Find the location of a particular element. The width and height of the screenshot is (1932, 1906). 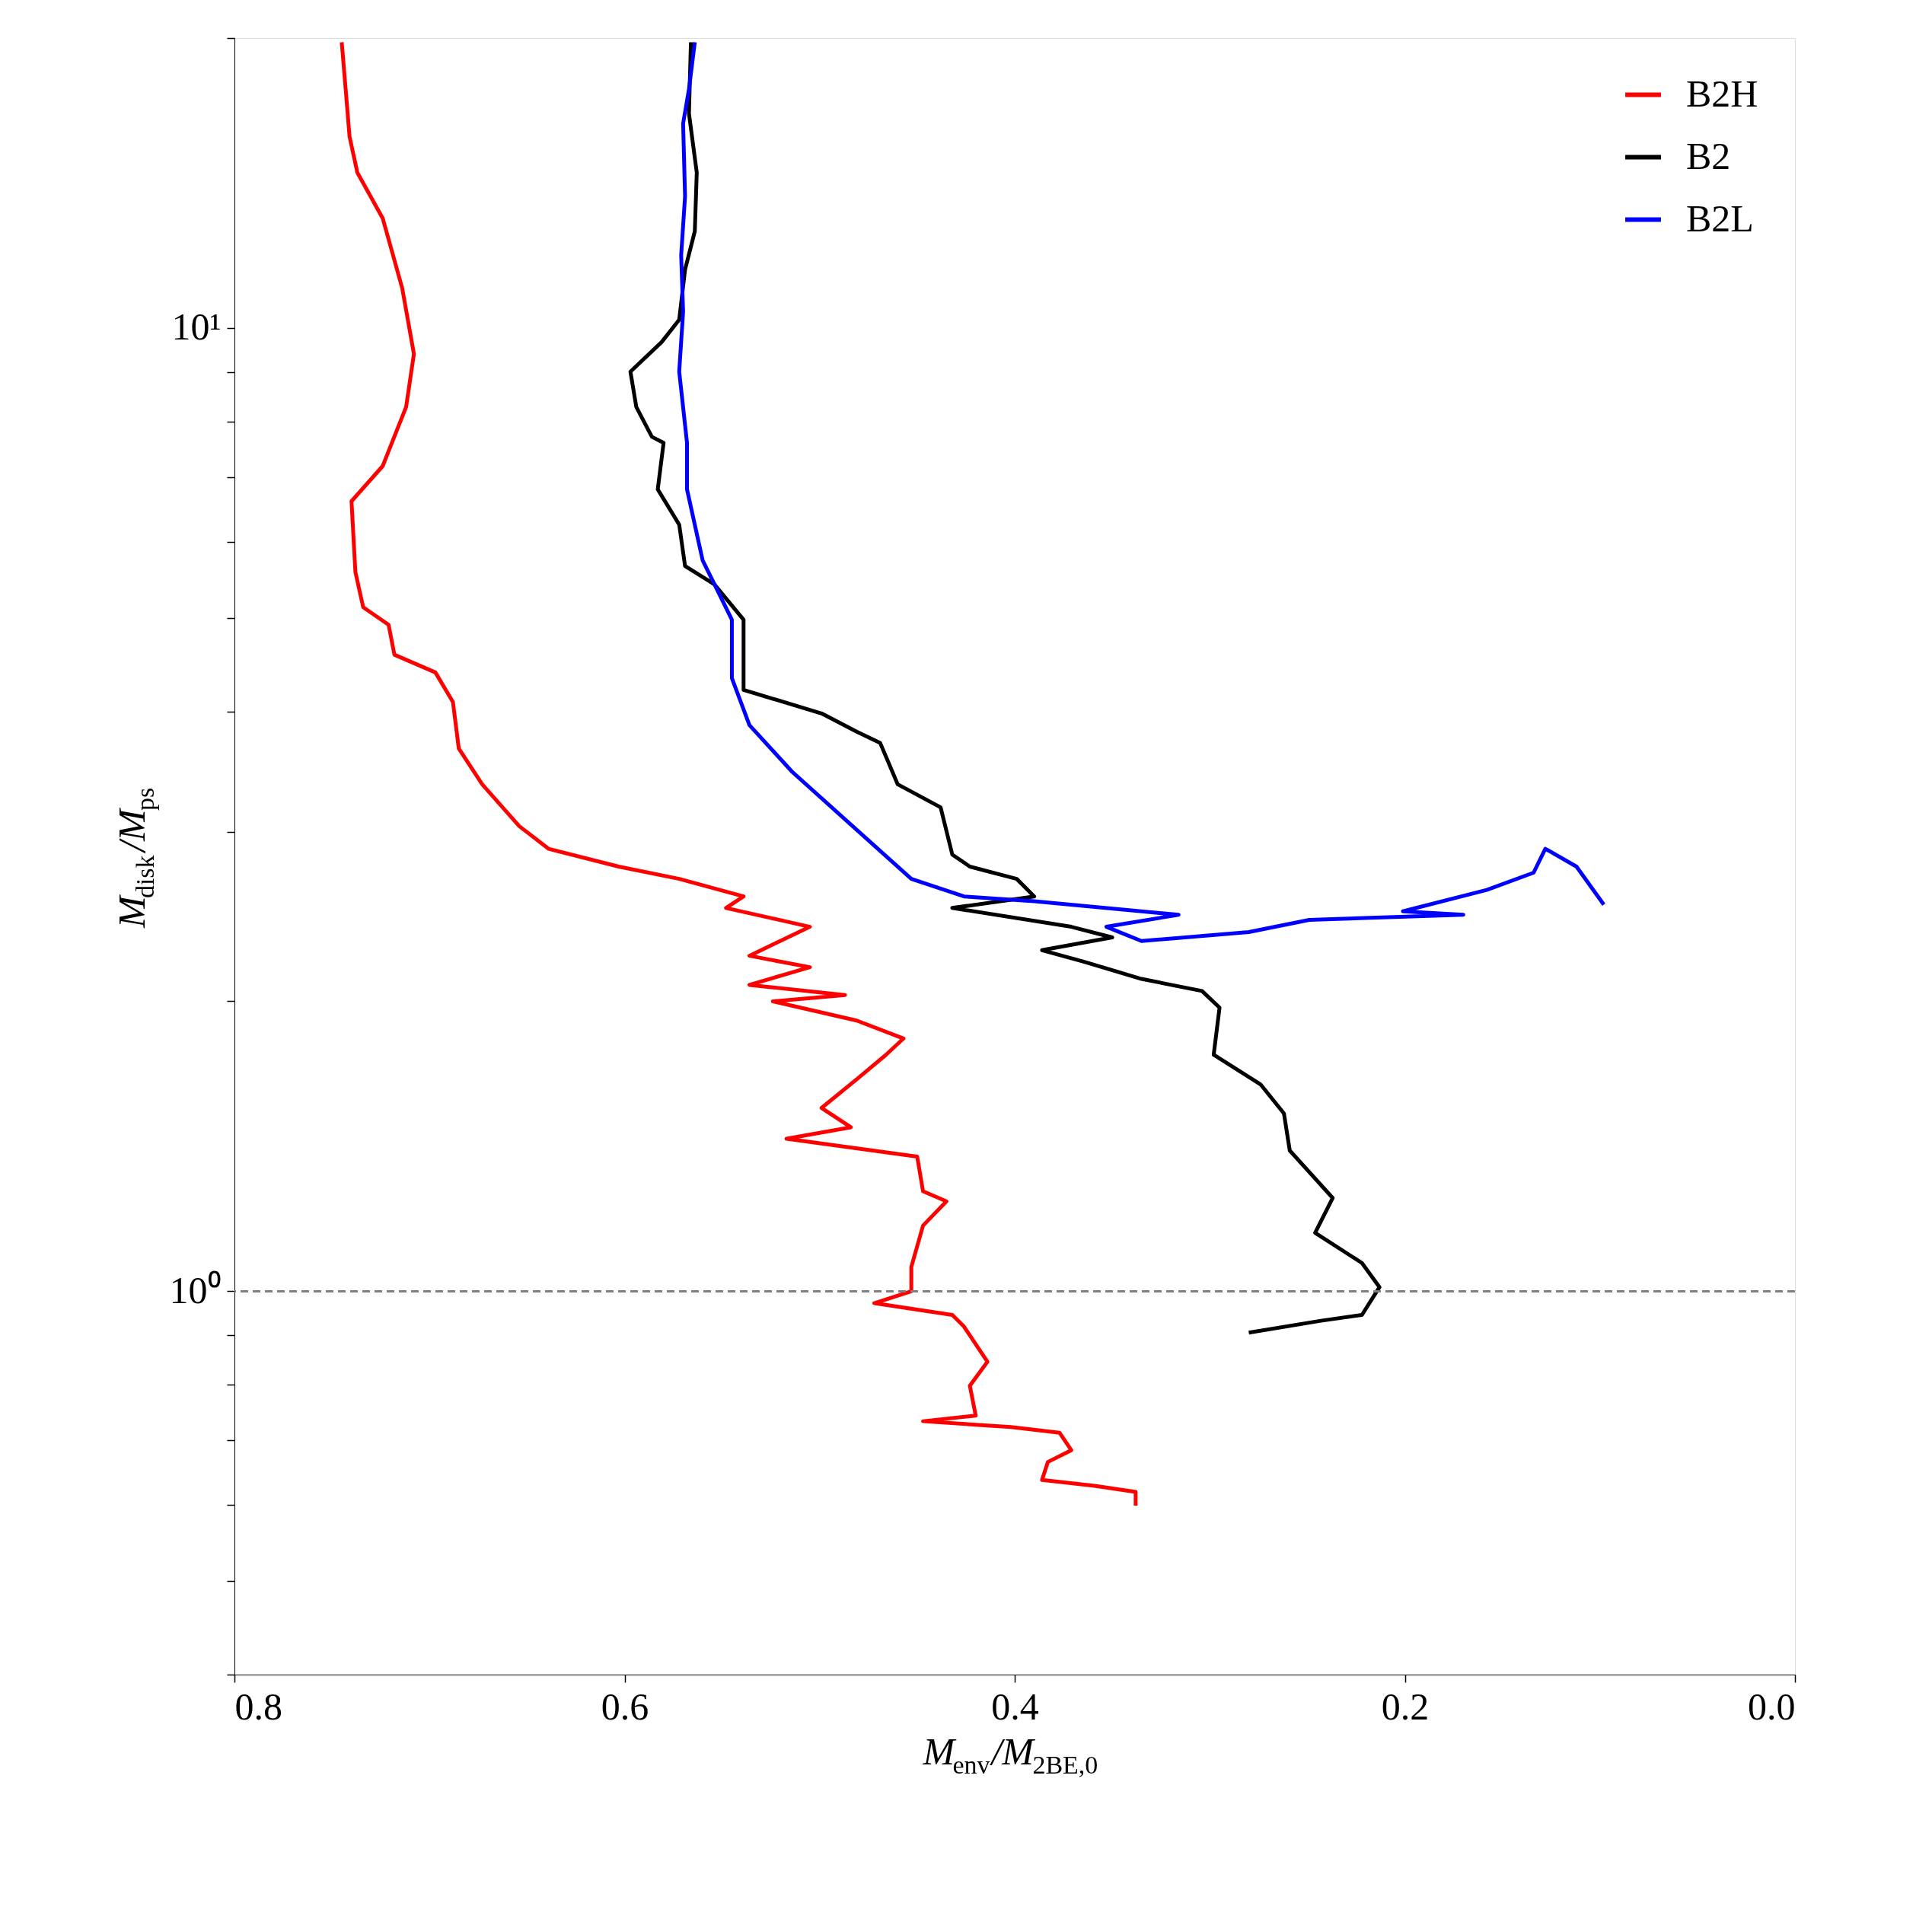

x-tick-label: 0.0 is located at coordinates (1772, 1706).